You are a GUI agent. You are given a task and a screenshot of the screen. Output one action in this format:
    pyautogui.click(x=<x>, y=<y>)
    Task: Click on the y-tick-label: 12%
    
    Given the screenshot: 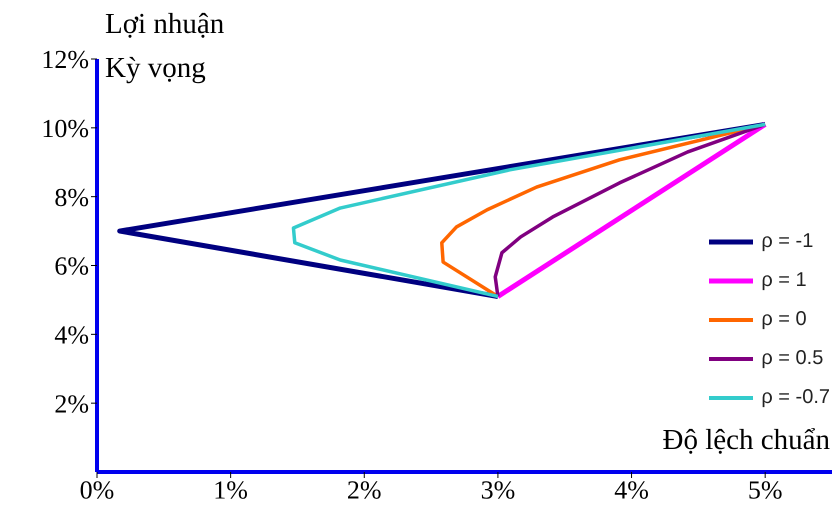 What is the action you would take?
    pyautogui.click(x=65, y=59)
    